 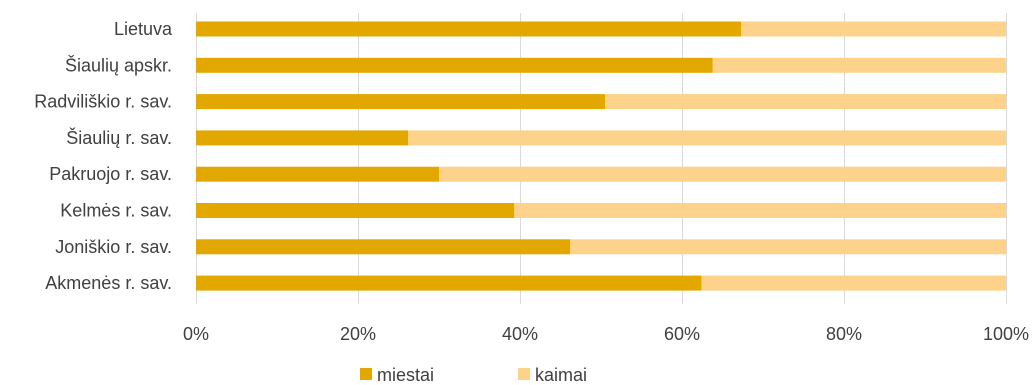 What do you see at coordinates (118, 64) in the screenshot?
I see `category-label: Šiaulių apskr.` at bounding box center [118, 64].